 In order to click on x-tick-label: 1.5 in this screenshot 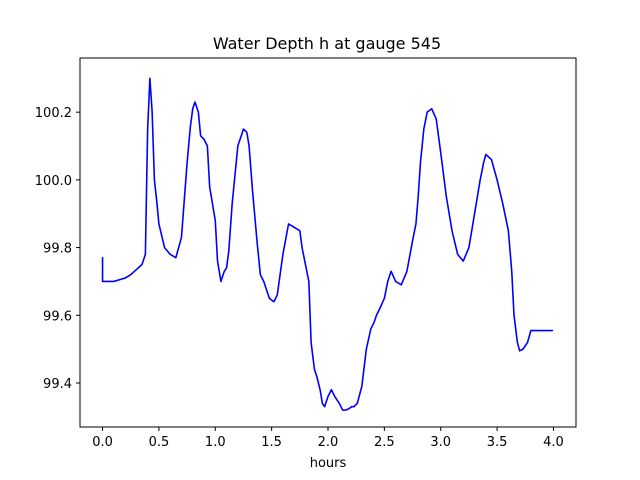, I will do `click(271, 442)`.